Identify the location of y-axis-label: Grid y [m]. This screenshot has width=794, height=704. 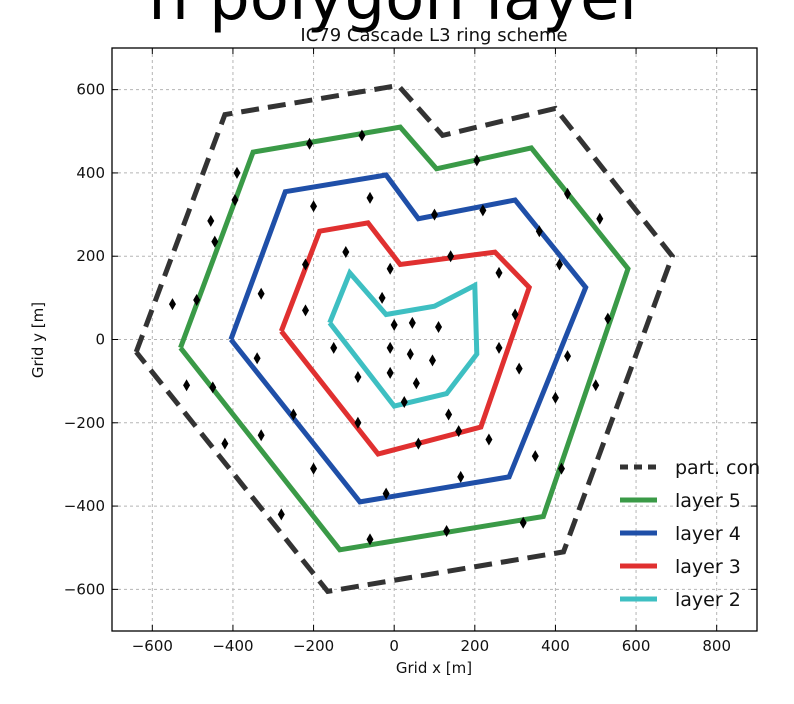
(38, 340).